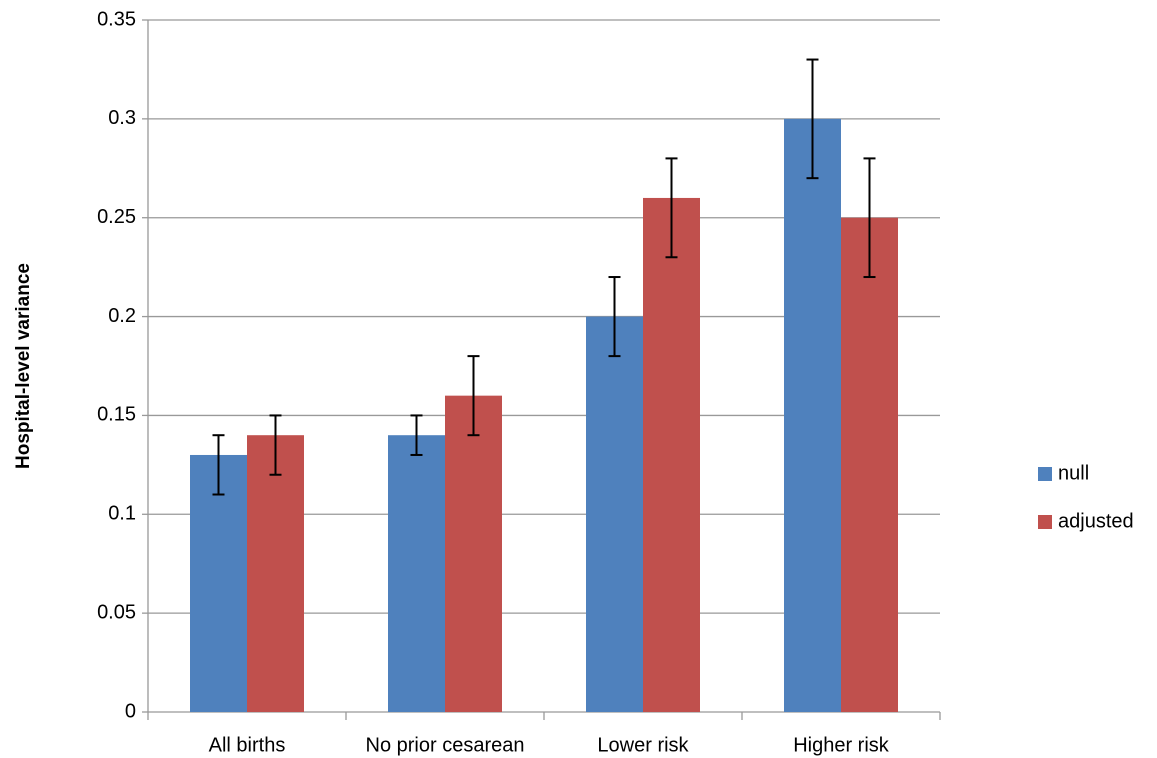  What do you see at coordinates (643, 745) in the screenshot?
I see `x-tick-label: Lower risk` at bounding box center [643, 745].